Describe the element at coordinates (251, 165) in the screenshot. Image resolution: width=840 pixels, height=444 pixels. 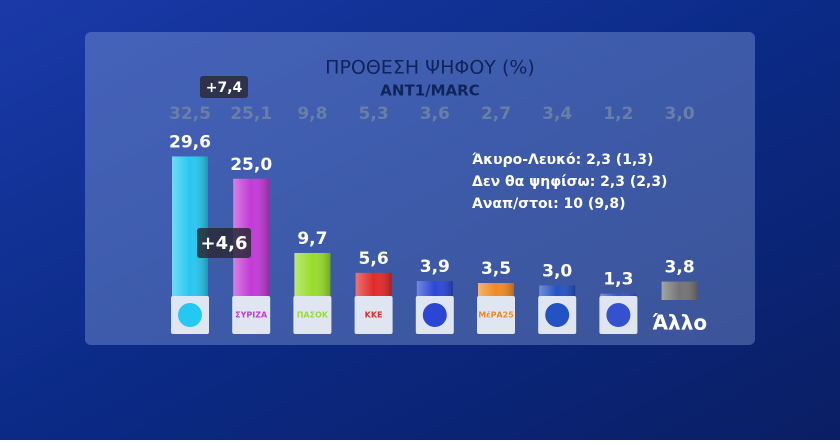
I see `value-label: 25,0` at that location.